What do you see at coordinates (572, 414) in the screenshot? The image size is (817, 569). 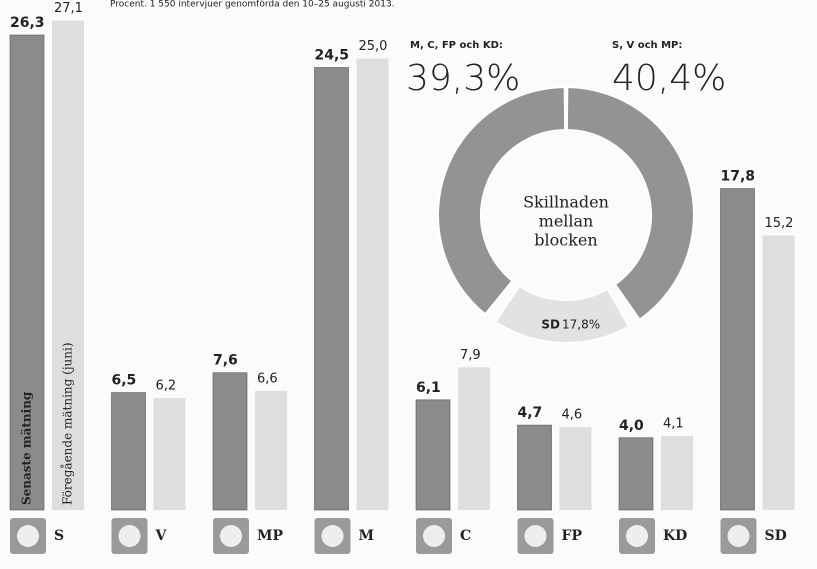 I see `value-label: 4,6` at bounding box center [572, 414].